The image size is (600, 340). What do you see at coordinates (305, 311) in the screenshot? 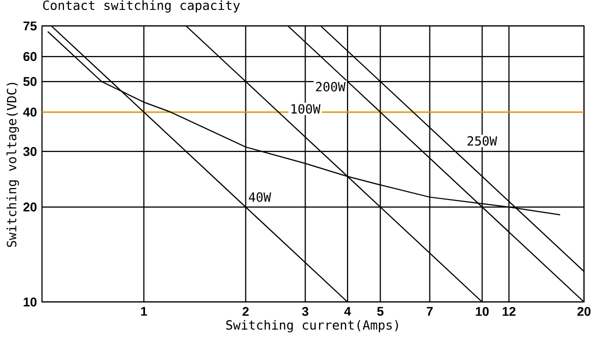
I see `x-tick-label: 3` at bounding box center [305, 311].